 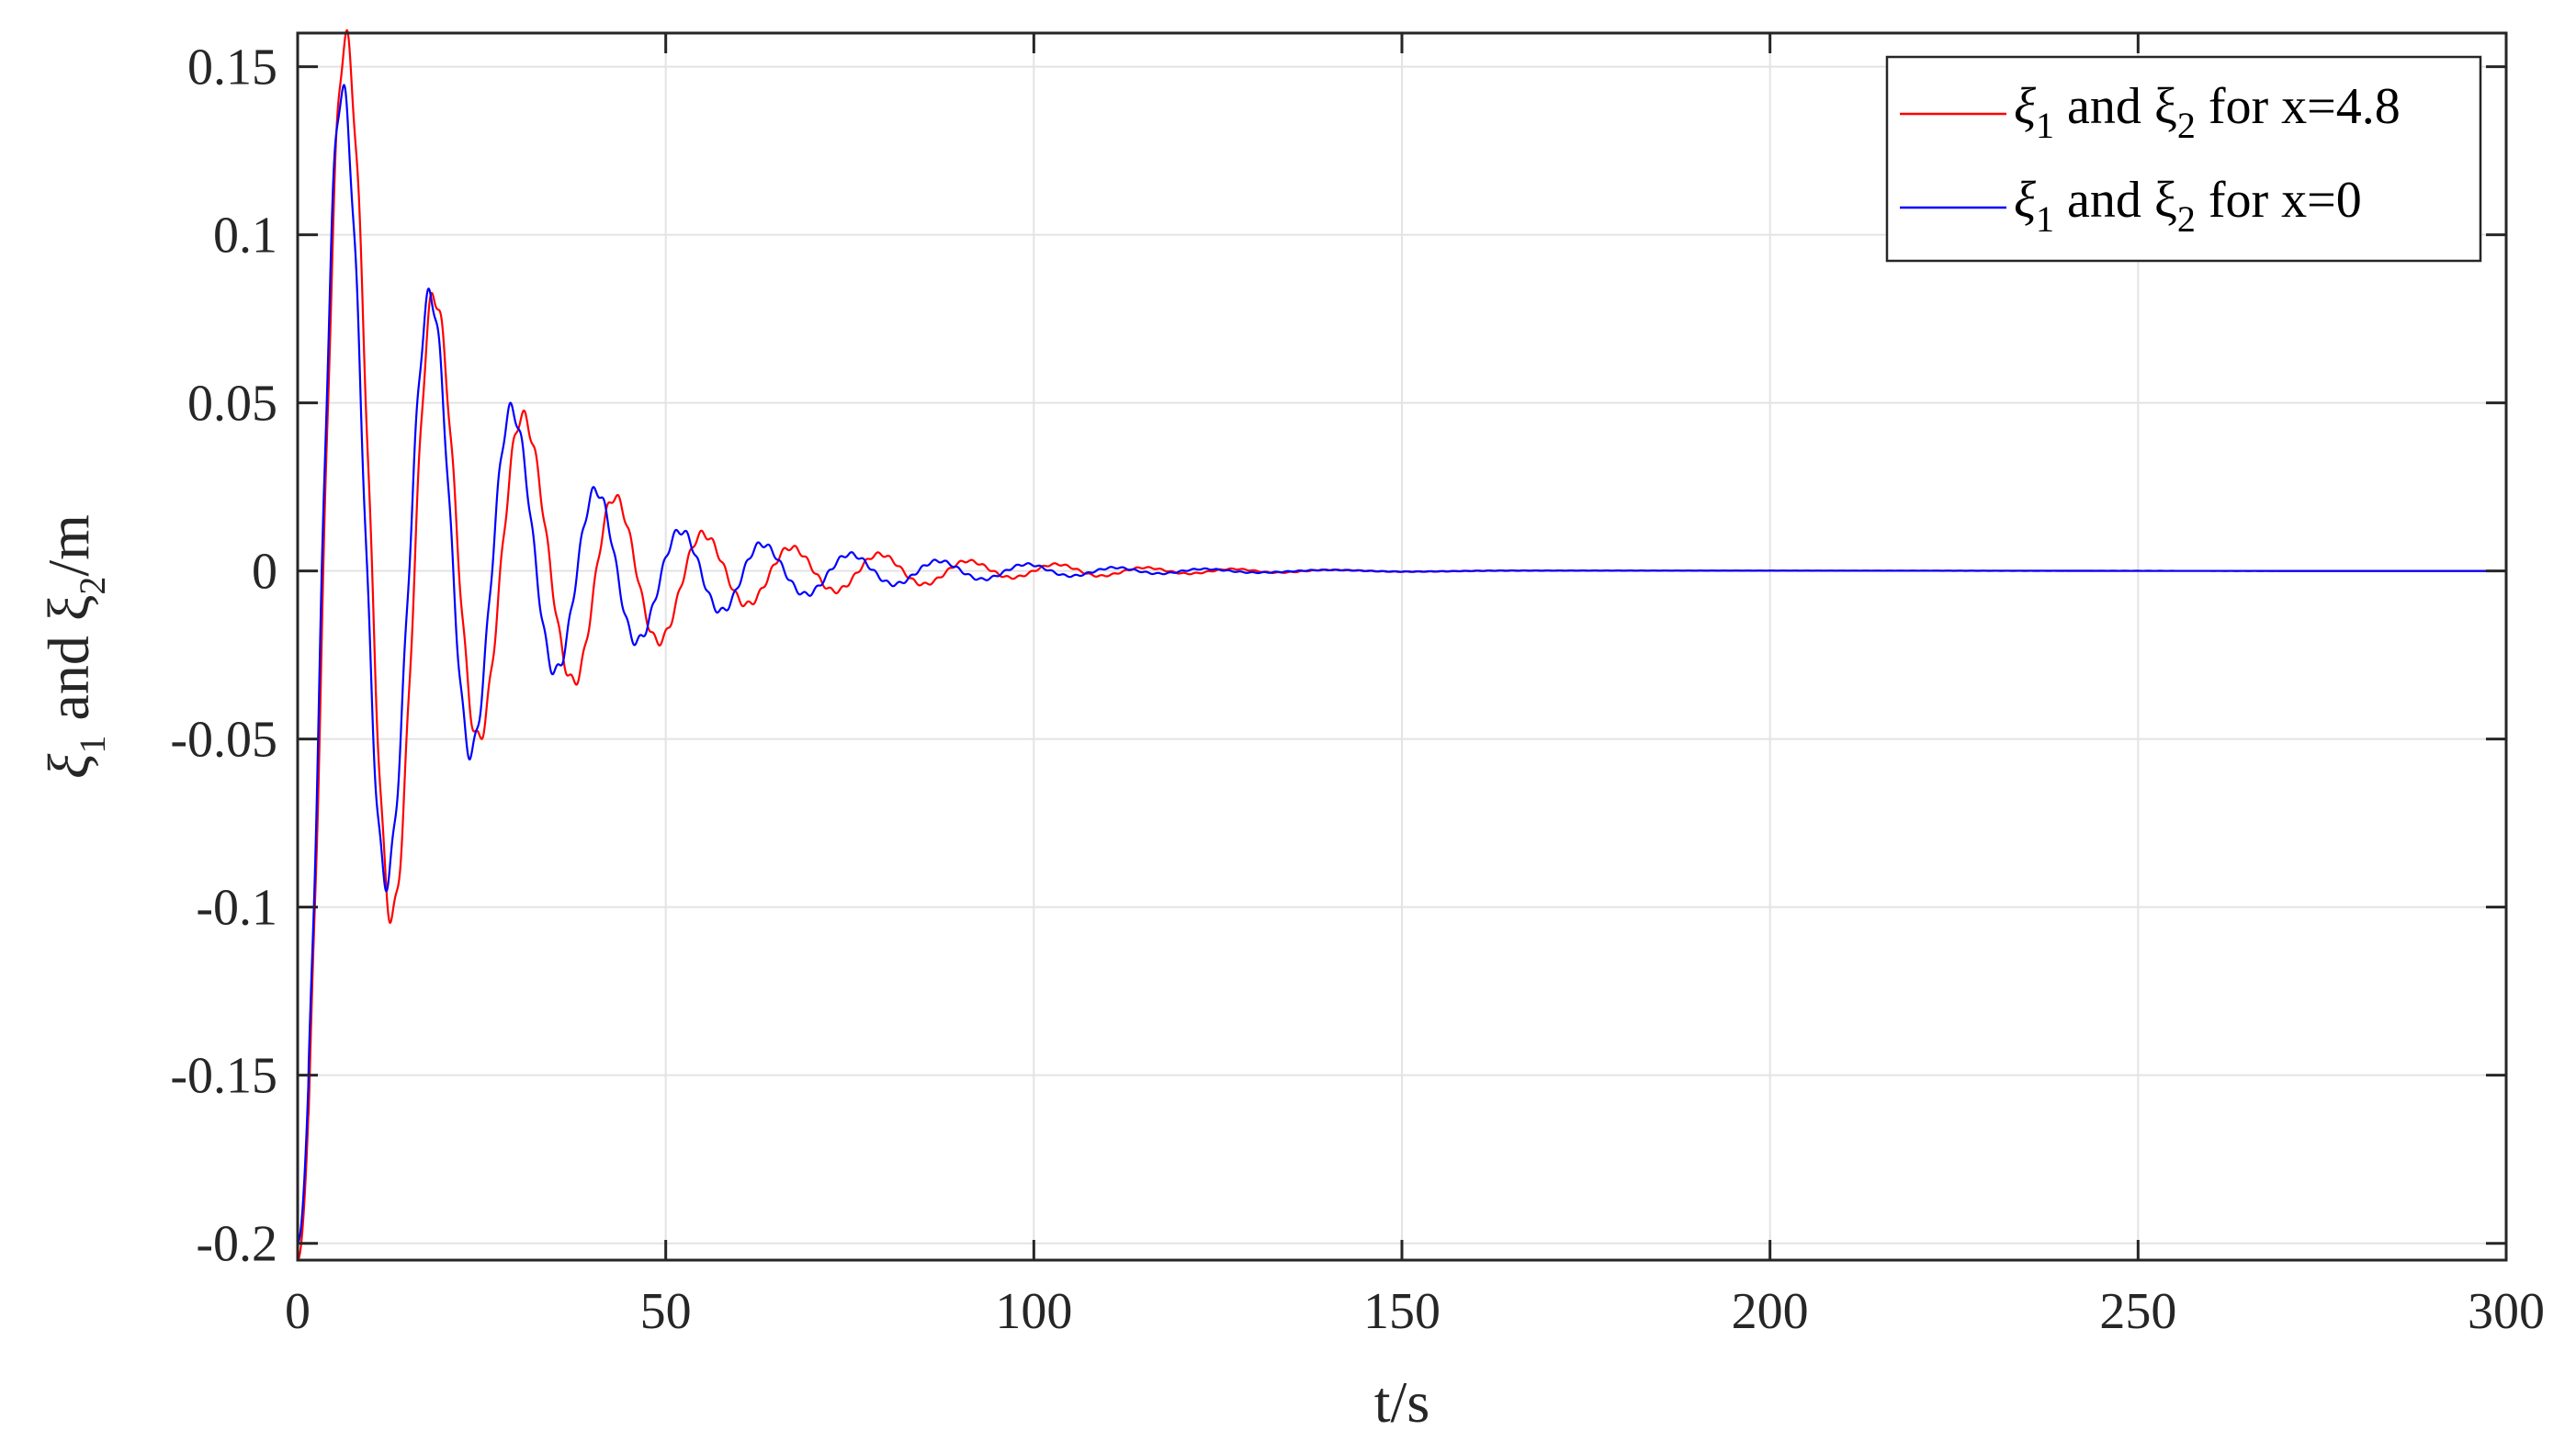 What do you see at coordinates (2025, 200) in the screenshot?
I see `legend-blue-p1: ξ` at bounding box center [2025, 200].